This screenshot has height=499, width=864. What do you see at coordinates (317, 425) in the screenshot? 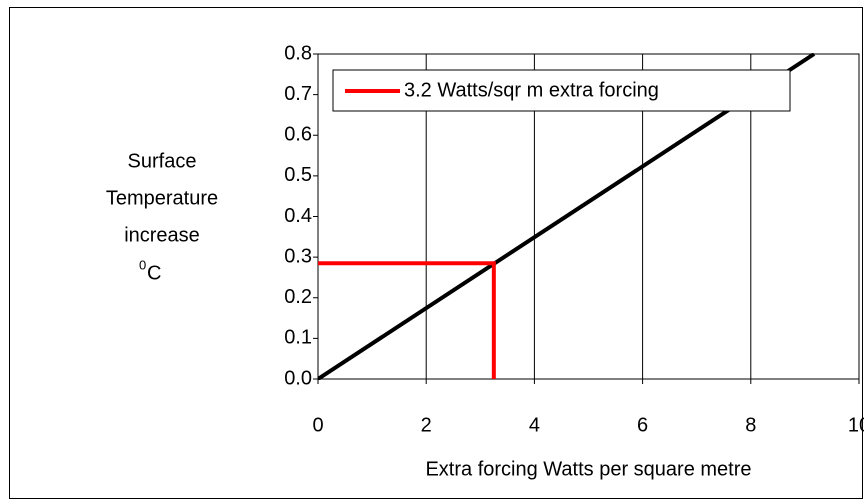
I see `x-tick-label: 0` at bounding box center [317, 425].